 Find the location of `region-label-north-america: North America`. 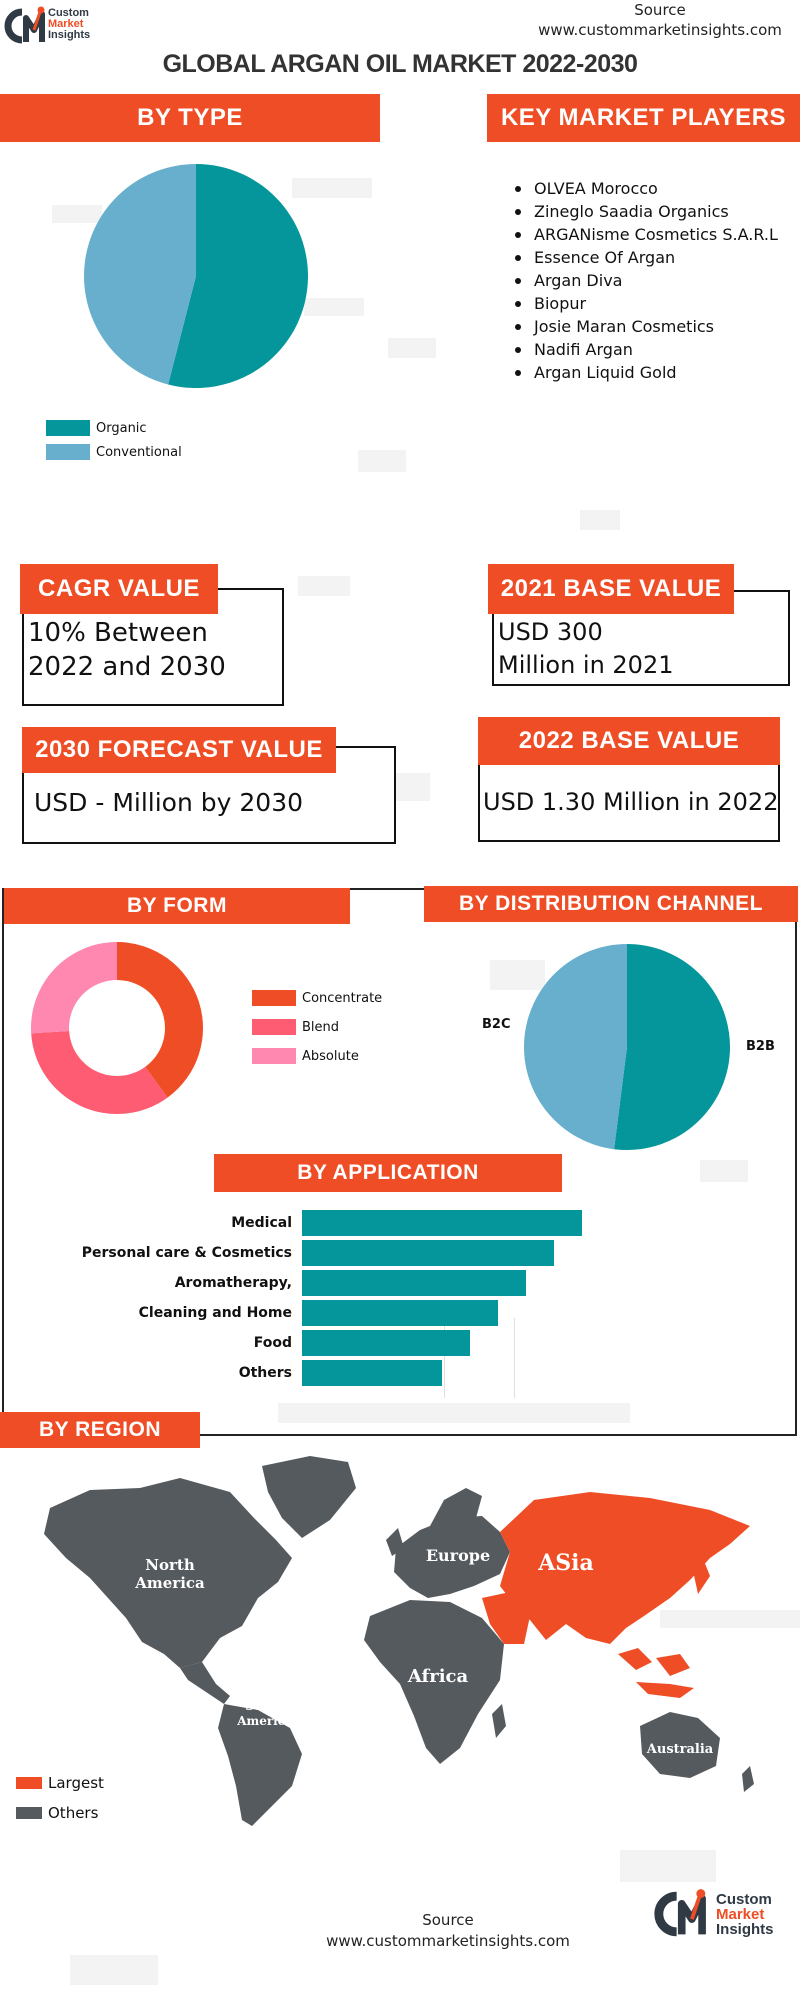

region-label-north-america: North America is located at coordinates (169, 1574).